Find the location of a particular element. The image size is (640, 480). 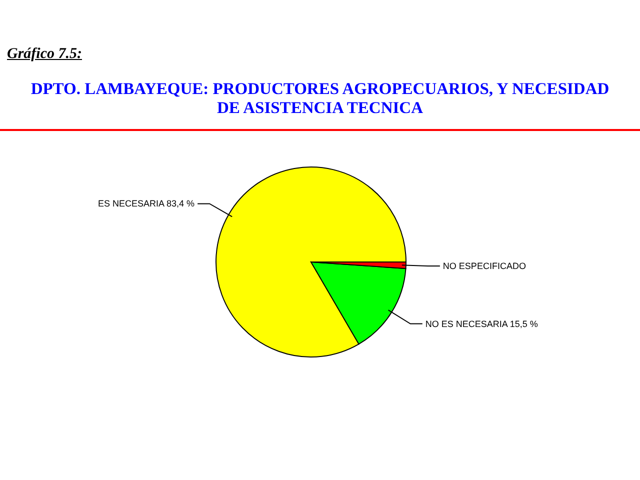

slice-label: ES NECESARIA 83,4 % is located at coordinates (146, 203).